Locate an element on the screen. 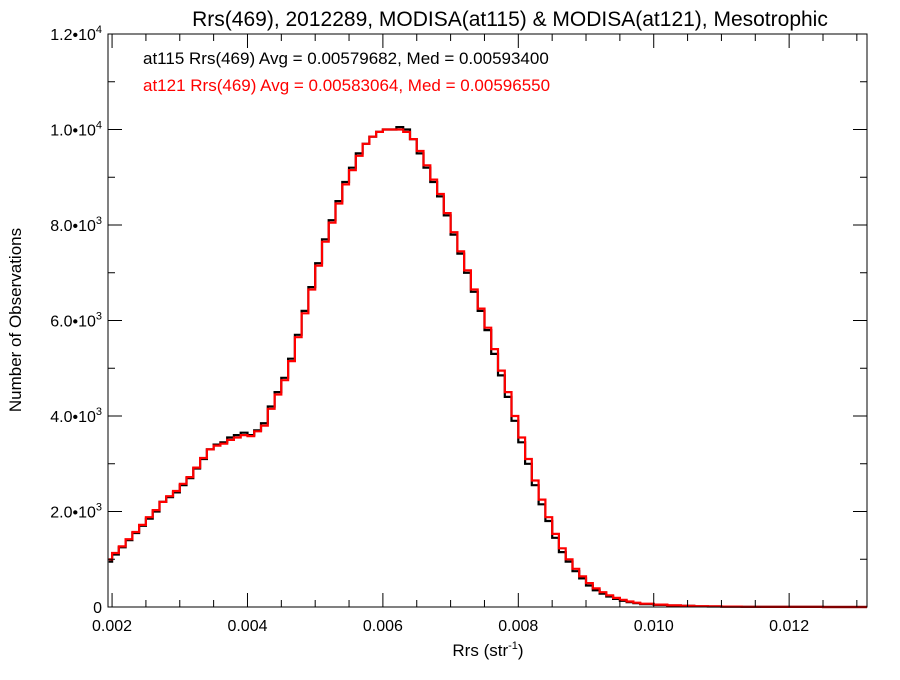  y-tick-label: 6.0•103 is located at coordinates (76, 321).